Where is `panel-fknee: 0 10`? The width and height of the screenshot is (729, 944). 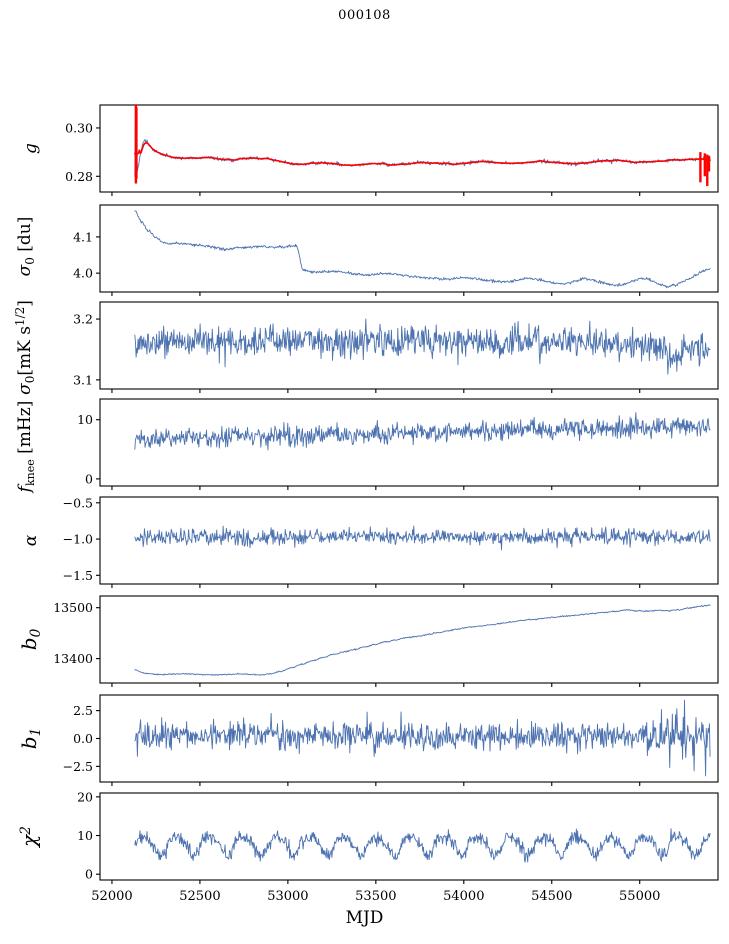
panel-fknee: 0 10 is located at coordinates (398, 444).